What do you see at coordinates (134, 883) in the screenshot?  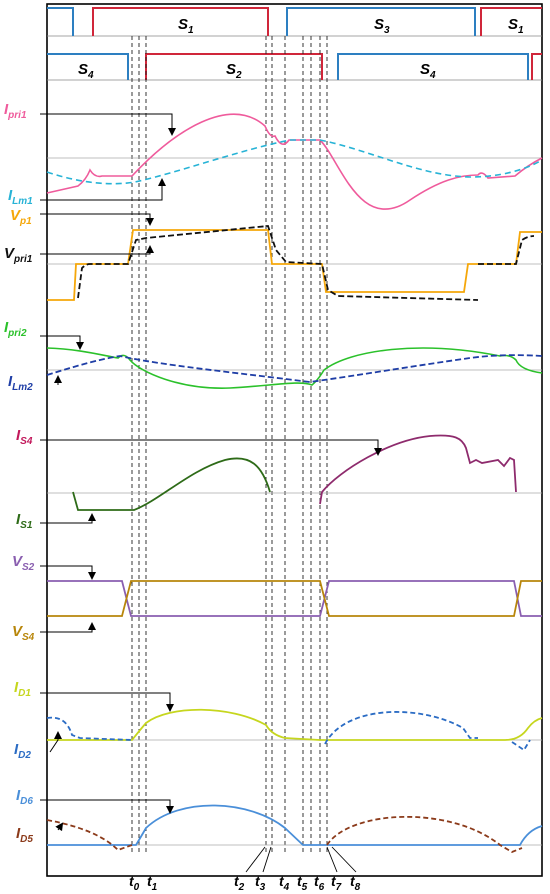 I see `label-t0: t0` at bounding box center [134, 883].